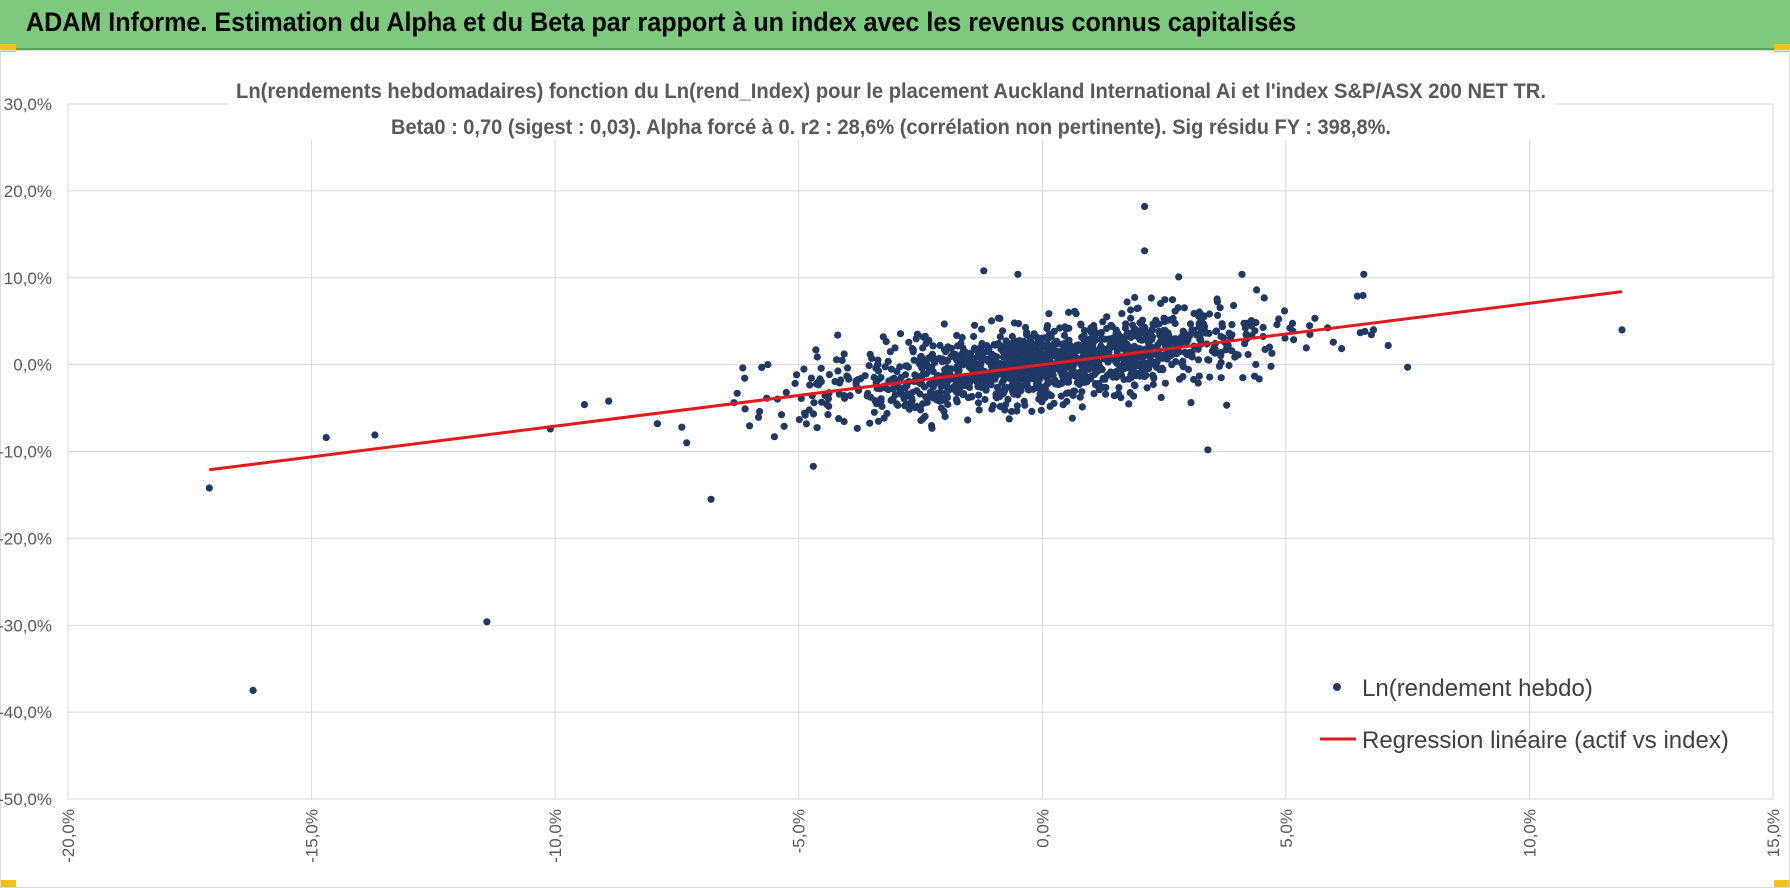 This screenshot has width=1790, height=888. I want to click on legend-point-marker, so click(1337, 687).